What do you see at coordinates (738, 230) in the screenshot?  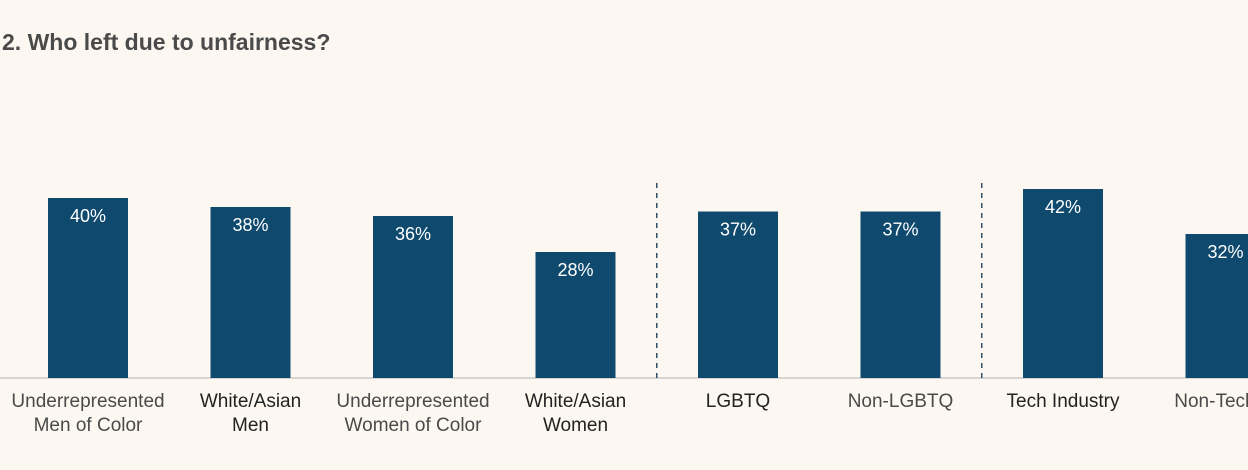 I see `bar-value-label-4: 37%` at bounding box center [738, 230].